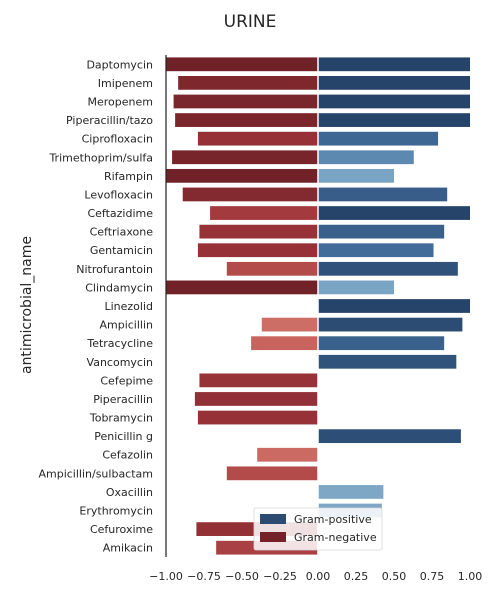 The width and height of the screenshot is (500, 600). I want to click on legend-label-gram-positive: Gram-positive, so click(333, 519).